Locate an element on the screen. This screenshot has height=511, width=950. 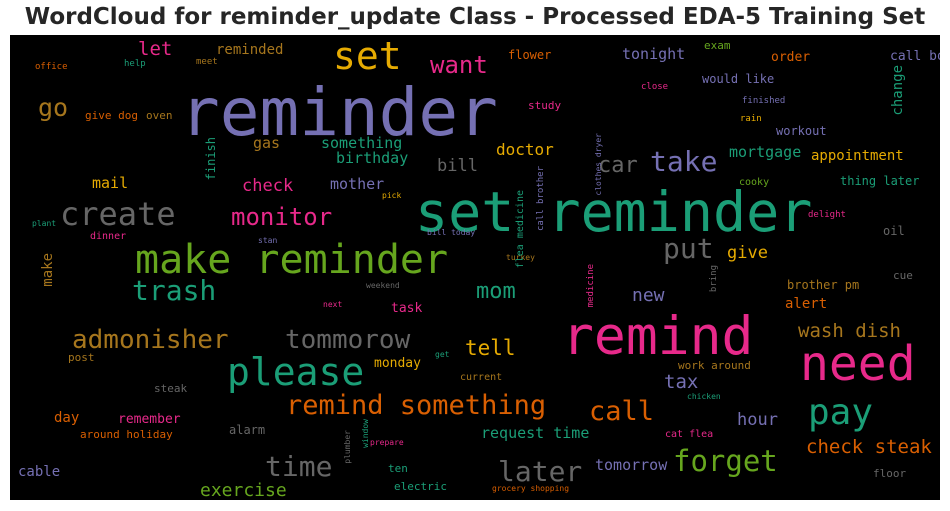
word-remind-something: remind something is located at coordinates (416, 405).